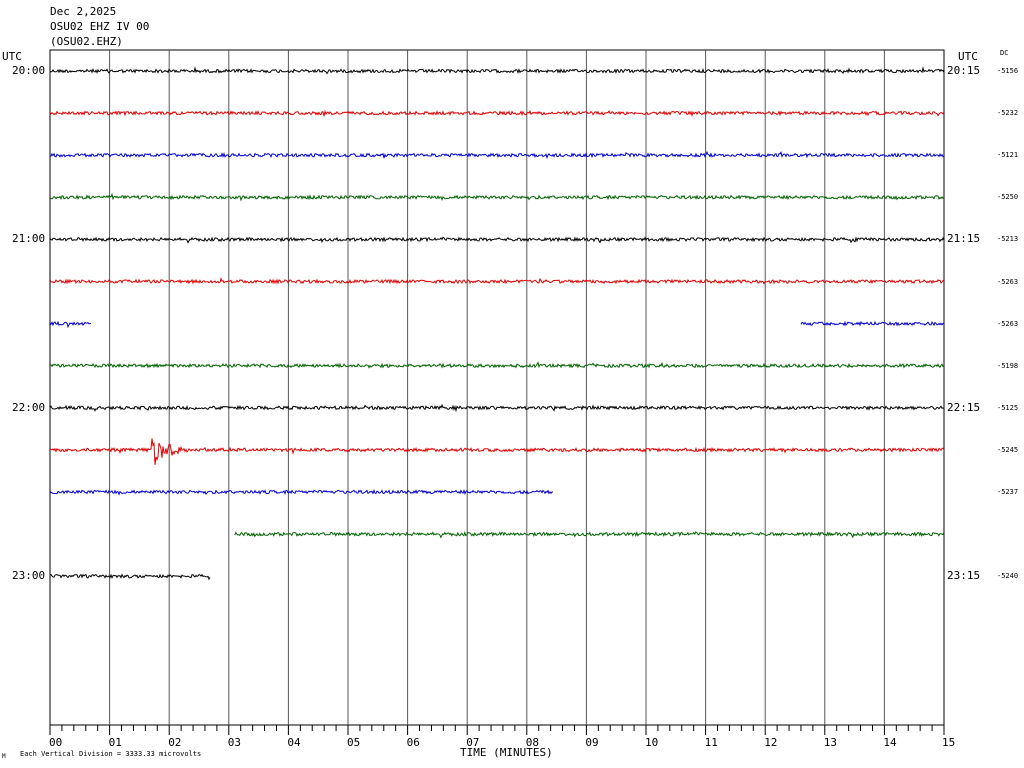  Describe the element at coordinates (890, 742) in the screenshot. I see `x-tick-label: 14` at that location.